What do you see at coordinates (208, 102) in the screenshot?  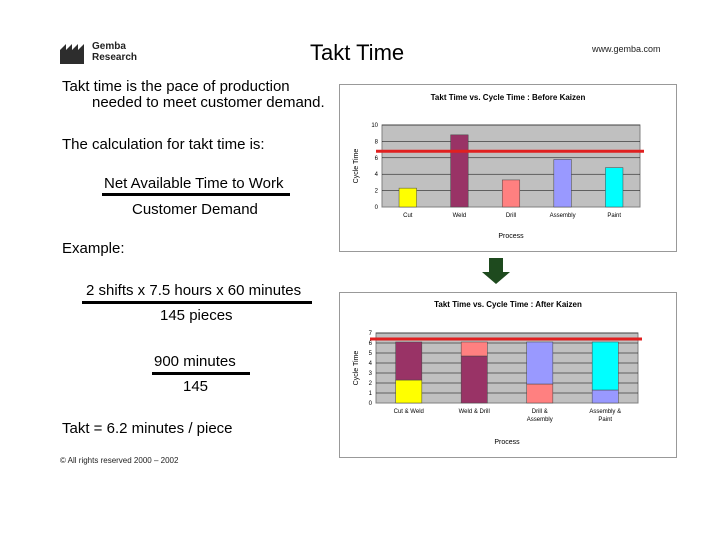 I see `definition-line2: needed to meet customer demand.` at bounding box center [208, 102].